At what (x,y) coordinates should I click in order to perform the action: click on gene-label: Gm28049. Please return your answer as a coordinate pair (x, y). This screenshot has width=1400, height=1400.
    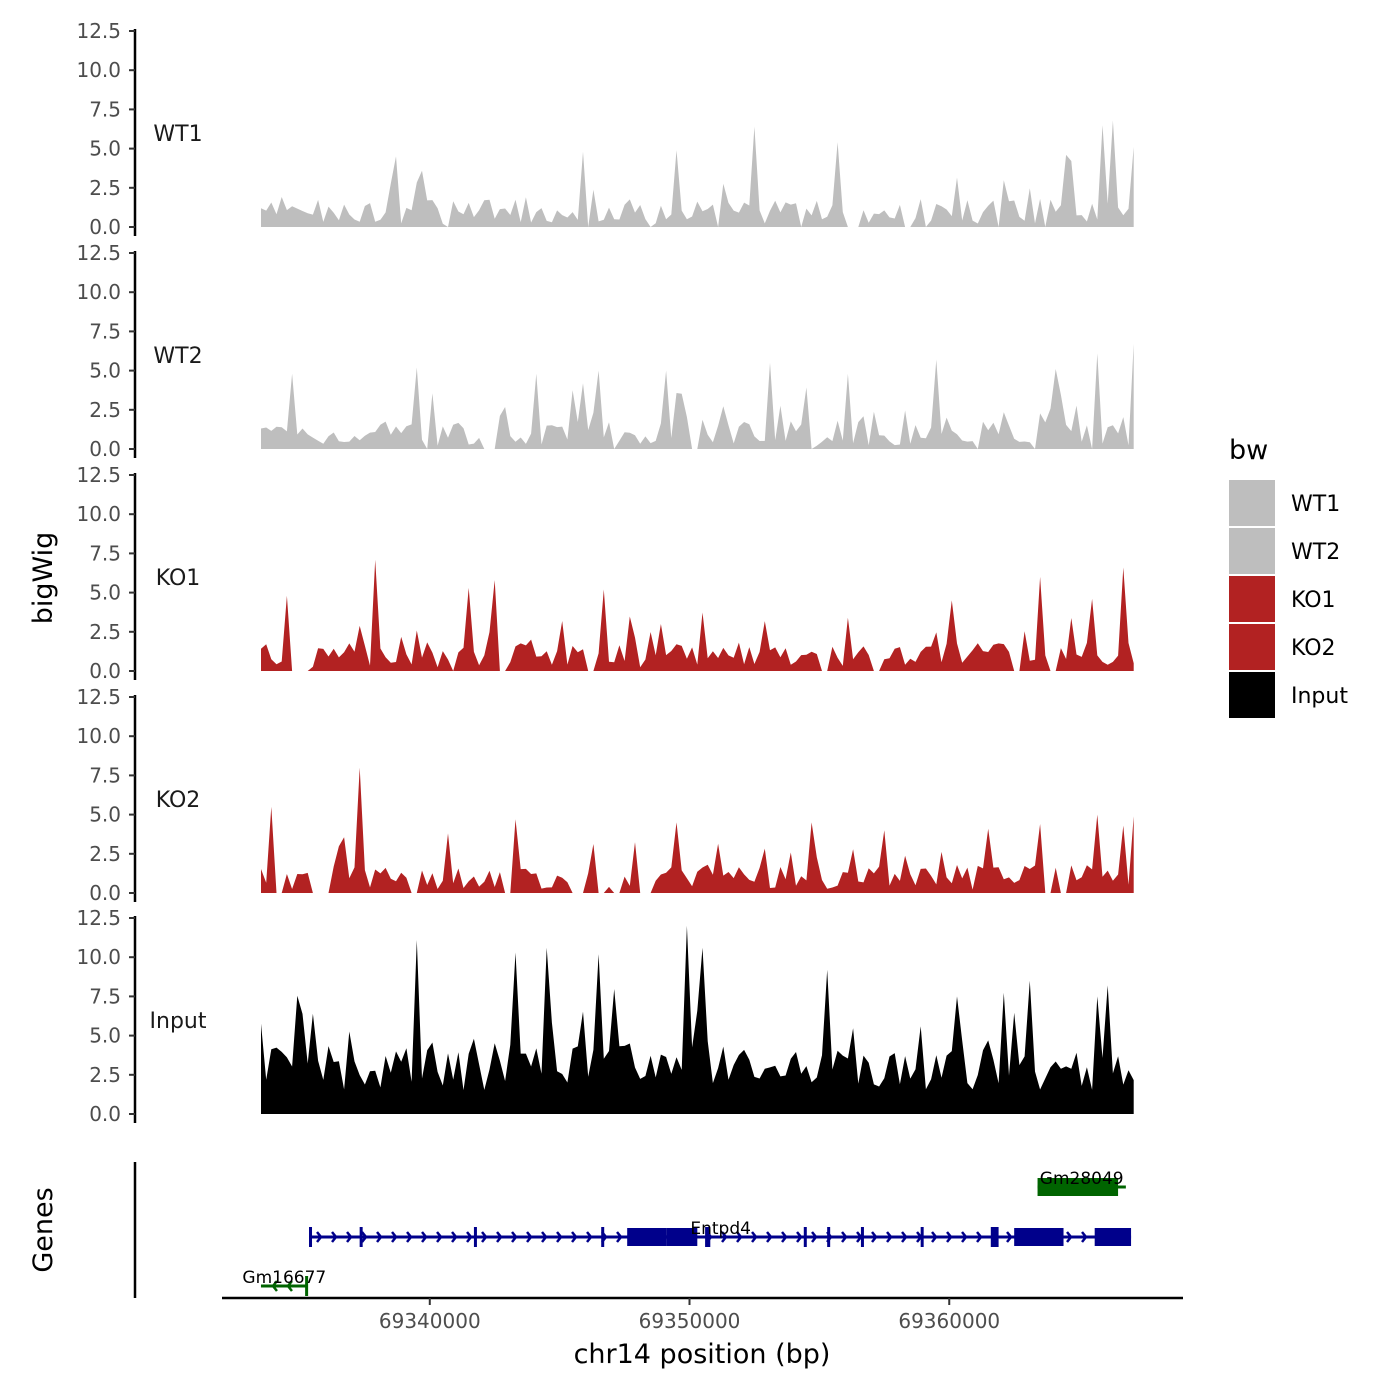
    Looking at the image, I should click on (1082, 1179).